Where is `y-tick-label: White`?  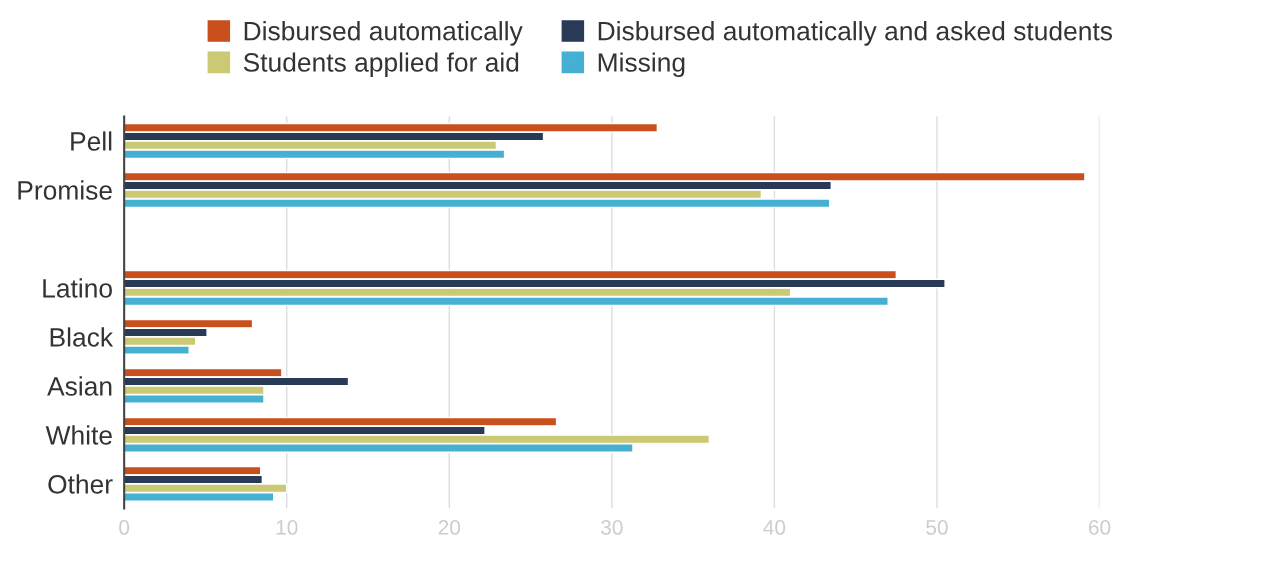
y-tick-label: White is located at coordinates (78, 435).